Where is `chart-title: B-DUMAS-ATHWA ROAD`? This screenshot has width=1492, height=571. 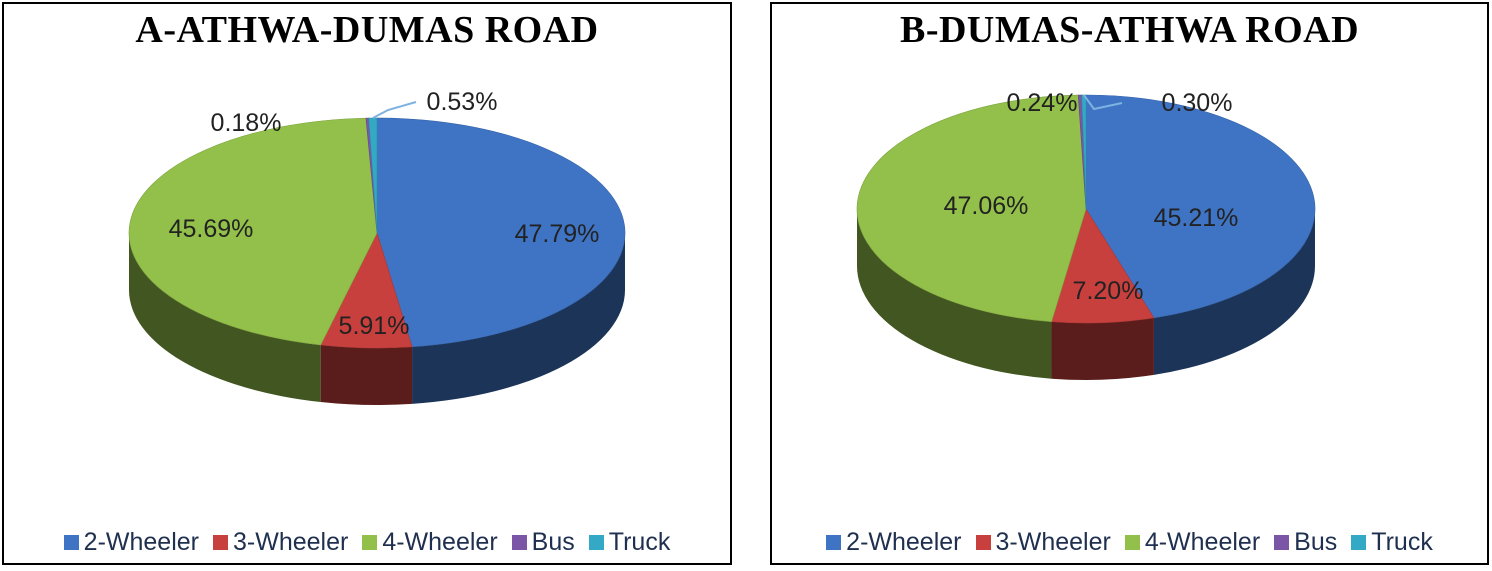 chart-title: B-DUMAS-ATHWA ROAD is located at coordinates (1129, 30).